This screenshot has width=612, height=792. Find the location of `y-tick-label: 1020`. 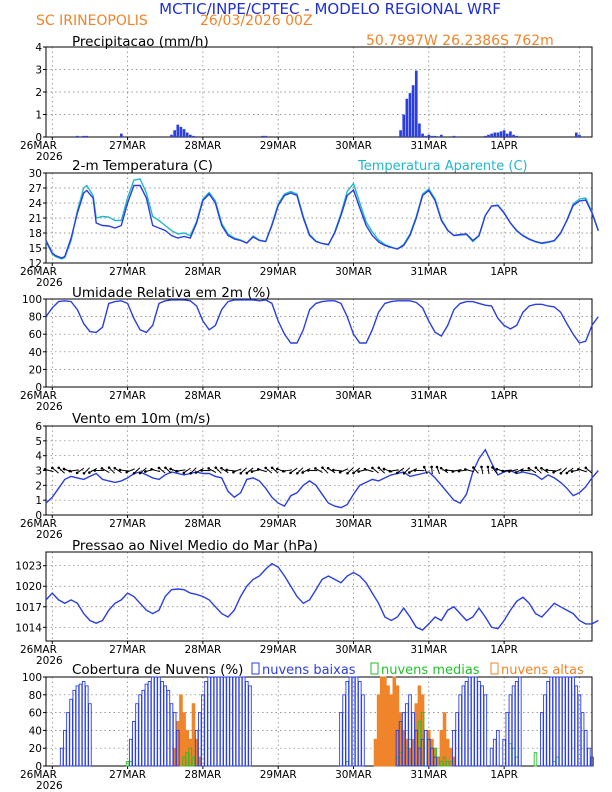

y-tick-label: 1020 is located at coordinates (28, 587).